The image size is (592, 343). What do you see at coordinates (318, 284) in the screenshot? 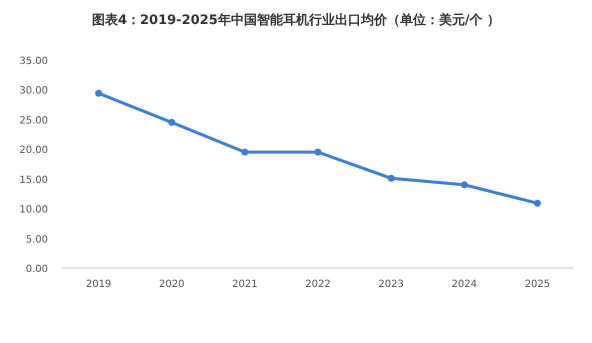
I see `xtick: 2022` at bounding box center [318, 284].